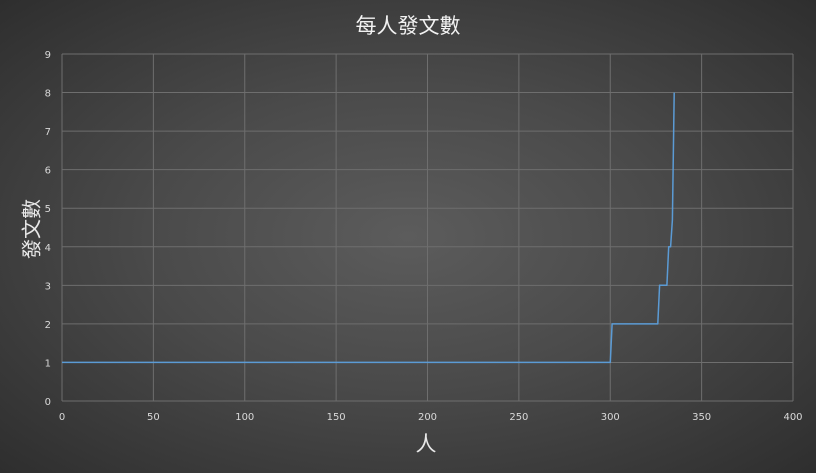 Image resolution: width=816 pixels, height=473 pixels. I want to click on x-tick-label: 50, so click(153, 417).